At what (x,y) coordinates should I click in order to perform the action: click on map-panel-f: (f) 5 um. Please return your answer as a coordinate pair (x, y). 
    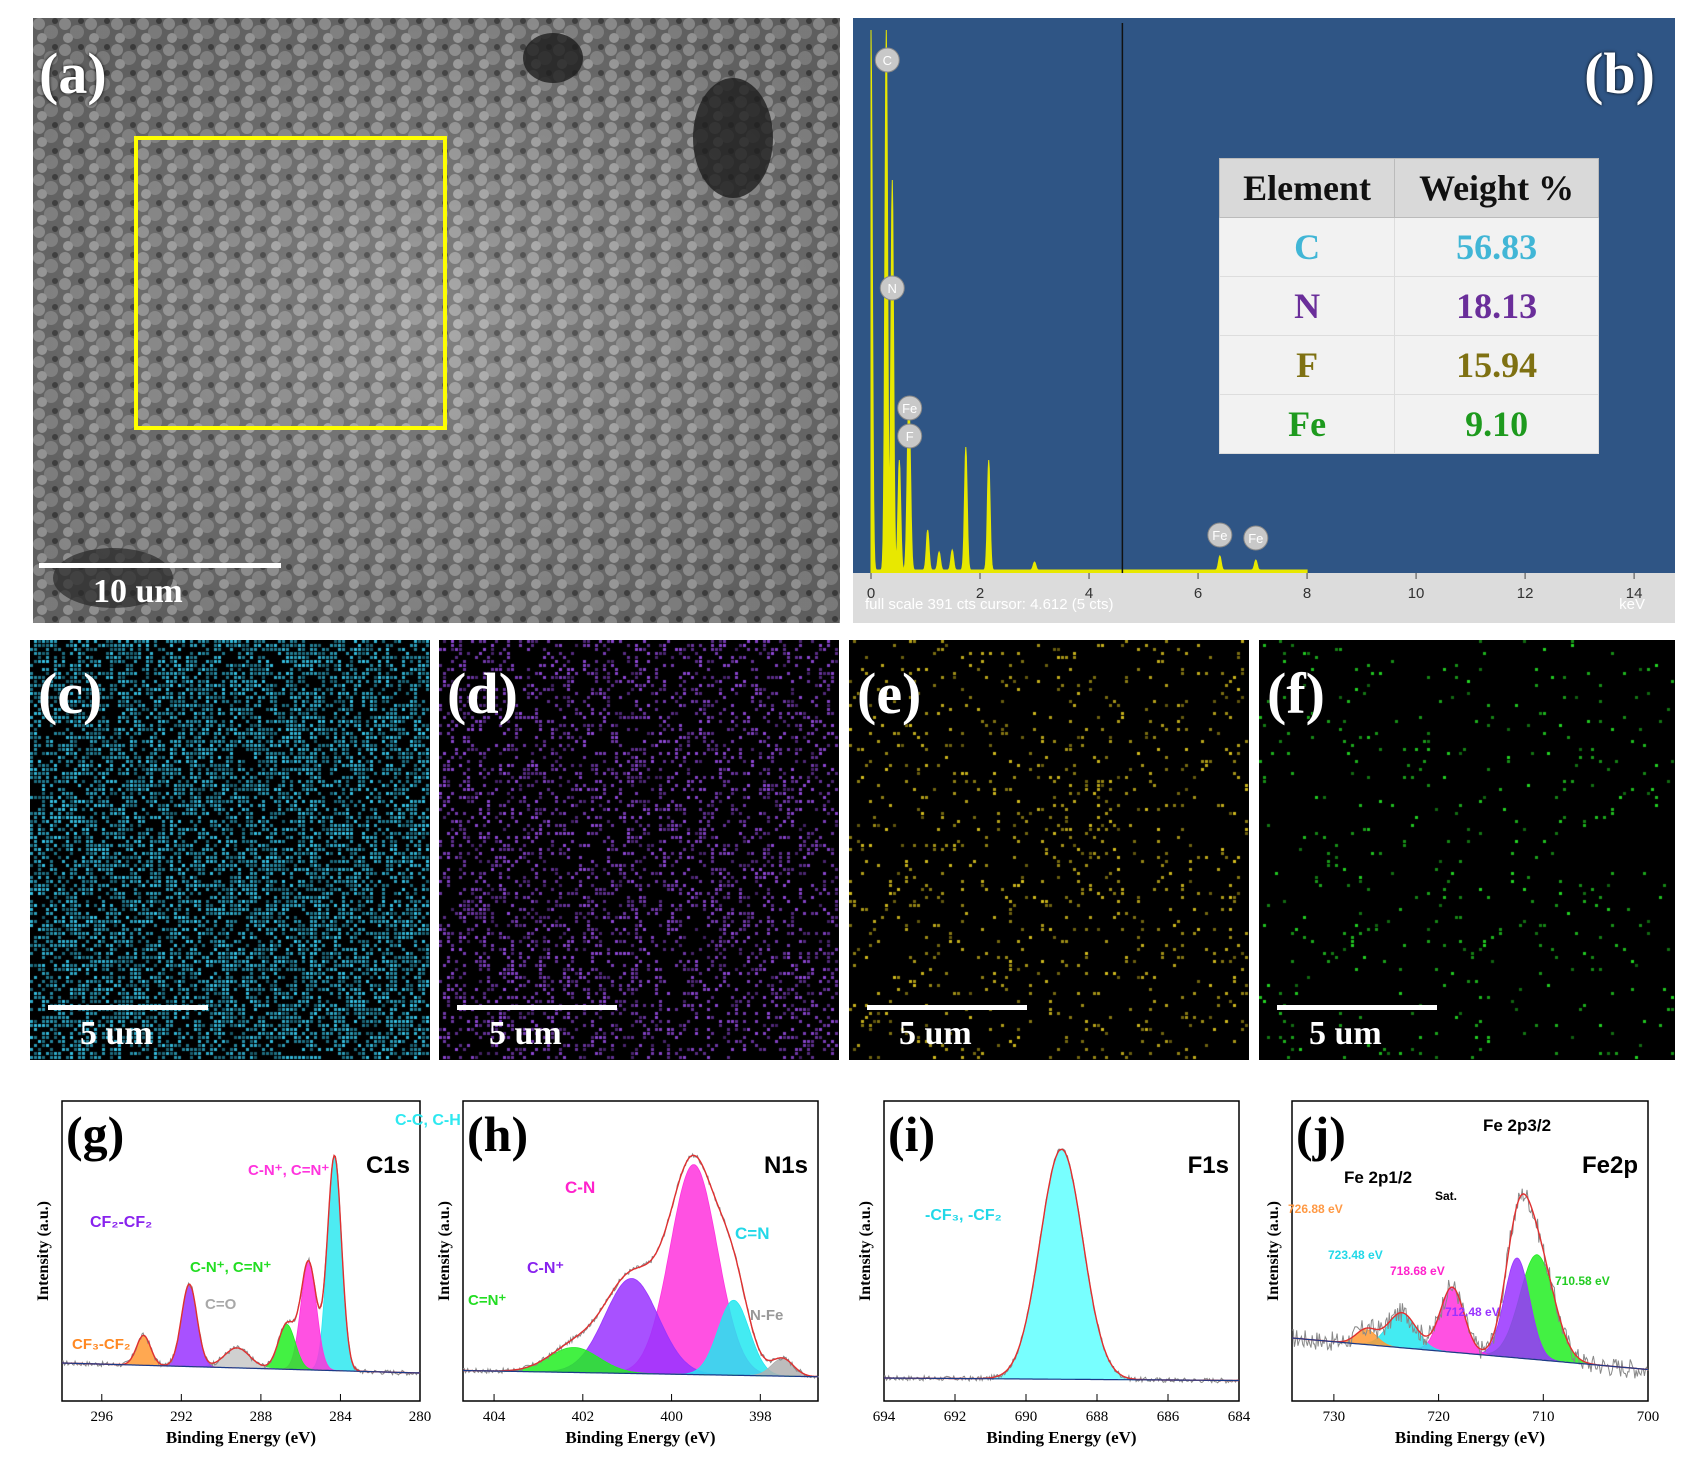
    Looking at the image, I should click on (1467, 850).